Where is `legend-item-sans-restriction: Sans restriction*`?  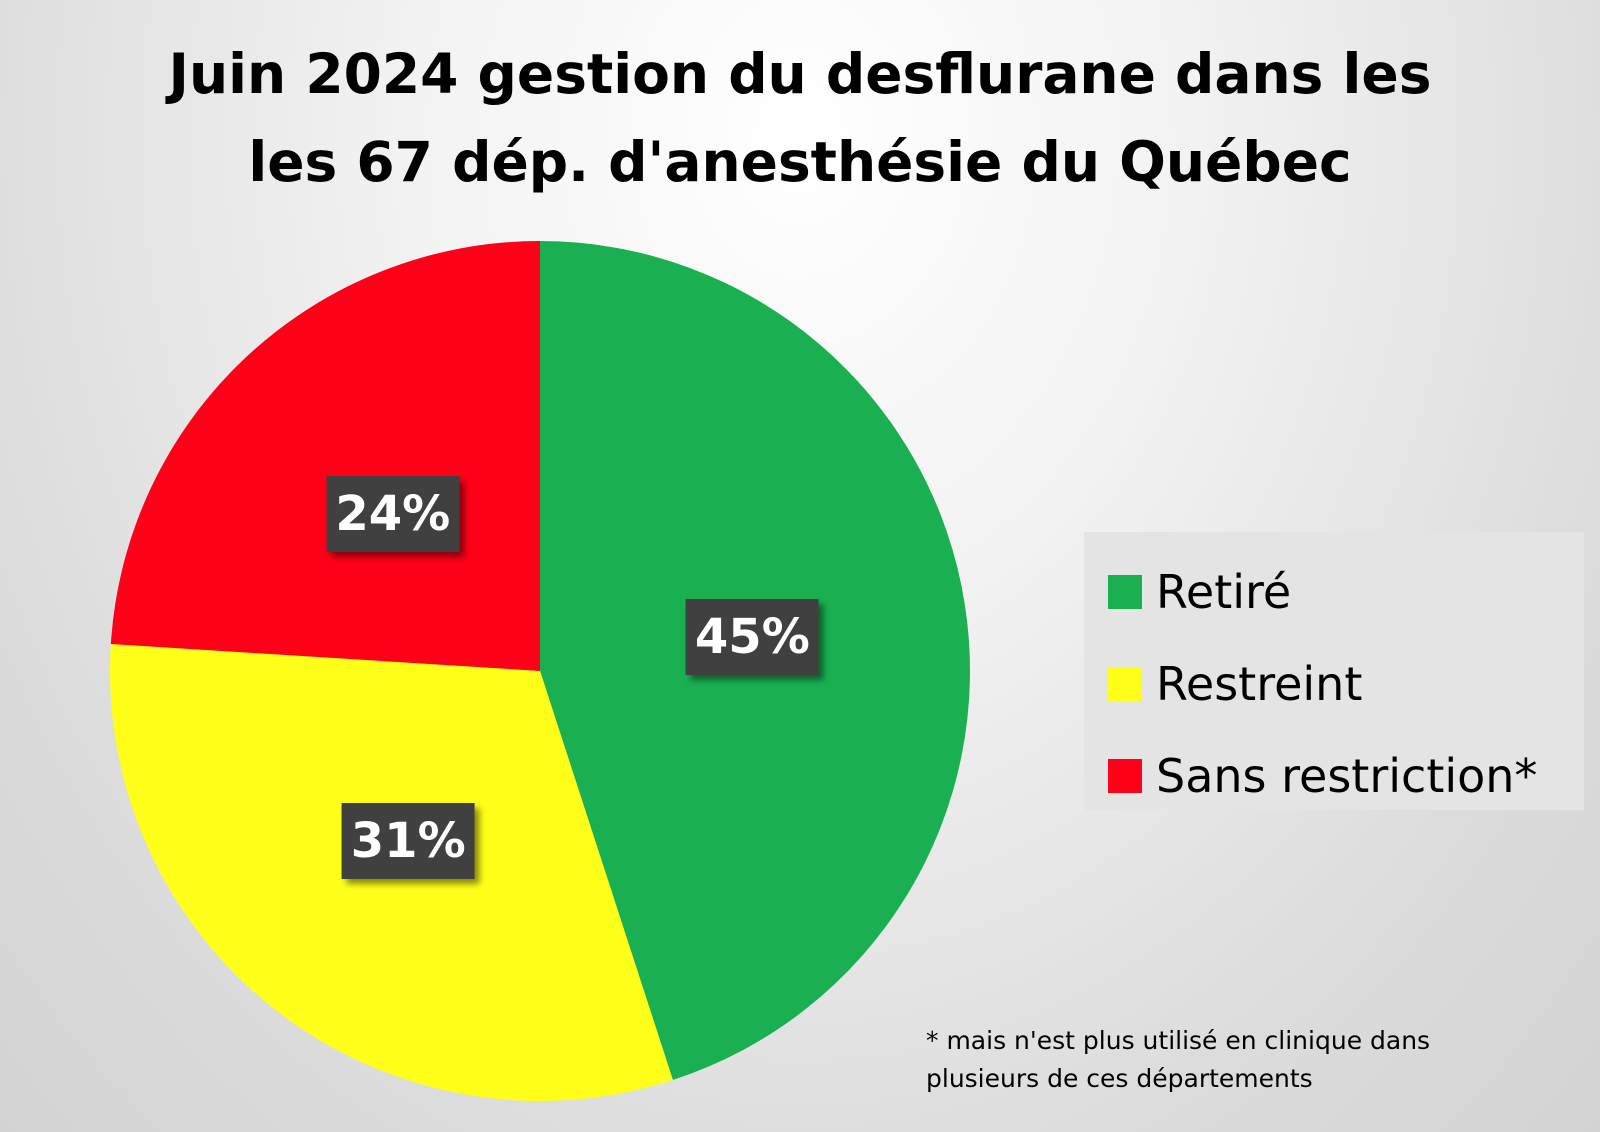 legend-item-sans-restriction: Sans restriction* is located at coordinates (1334, 776).